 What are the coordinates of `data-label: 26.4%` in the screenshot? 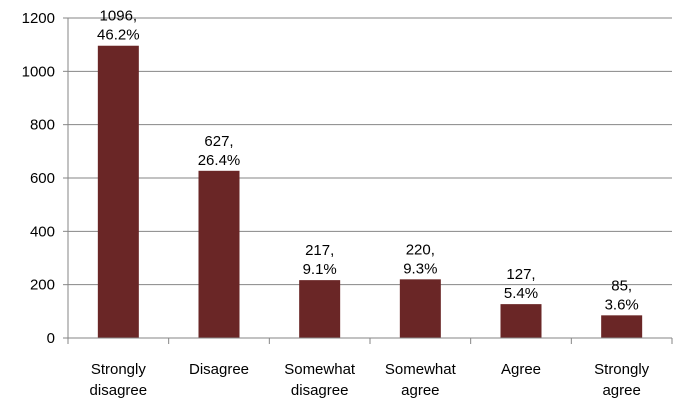 It's located at (219, 160).